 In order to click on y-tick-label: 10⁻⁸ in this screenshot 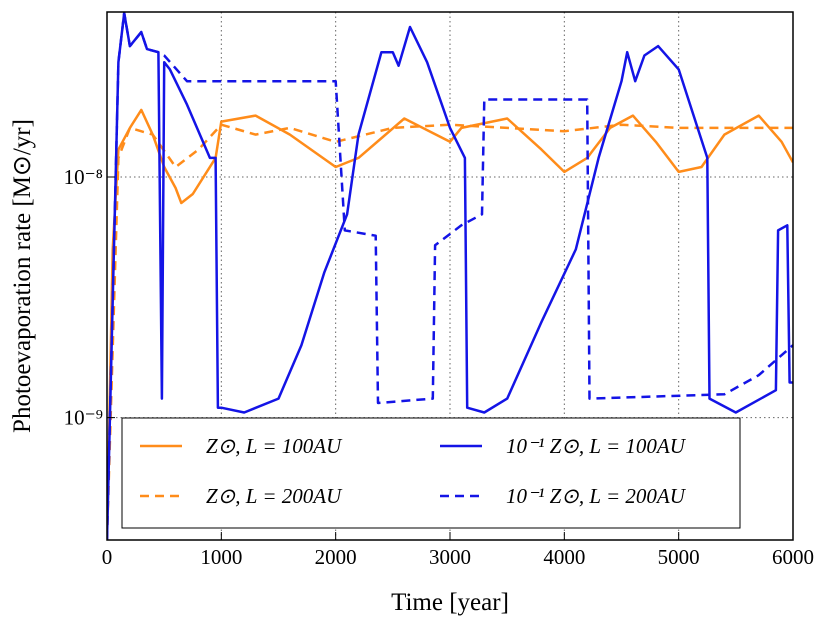, I will do `click(83, 177)`.